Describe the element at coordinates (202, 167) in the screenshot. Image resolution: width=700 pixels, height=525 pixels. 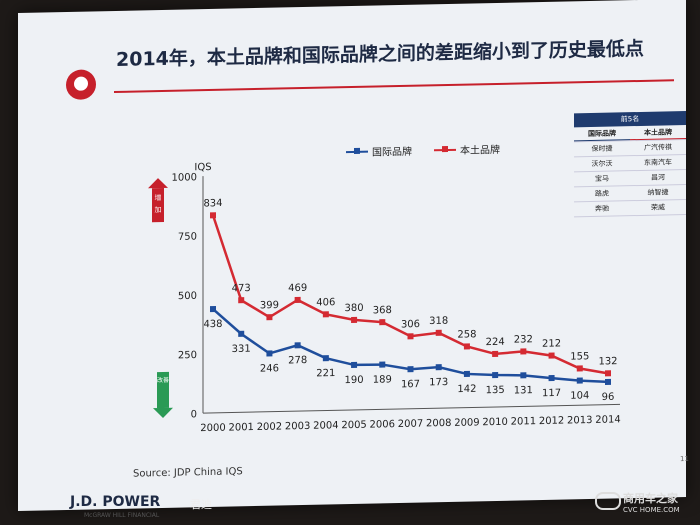
I see `y-axis-label: IQS` at that location.